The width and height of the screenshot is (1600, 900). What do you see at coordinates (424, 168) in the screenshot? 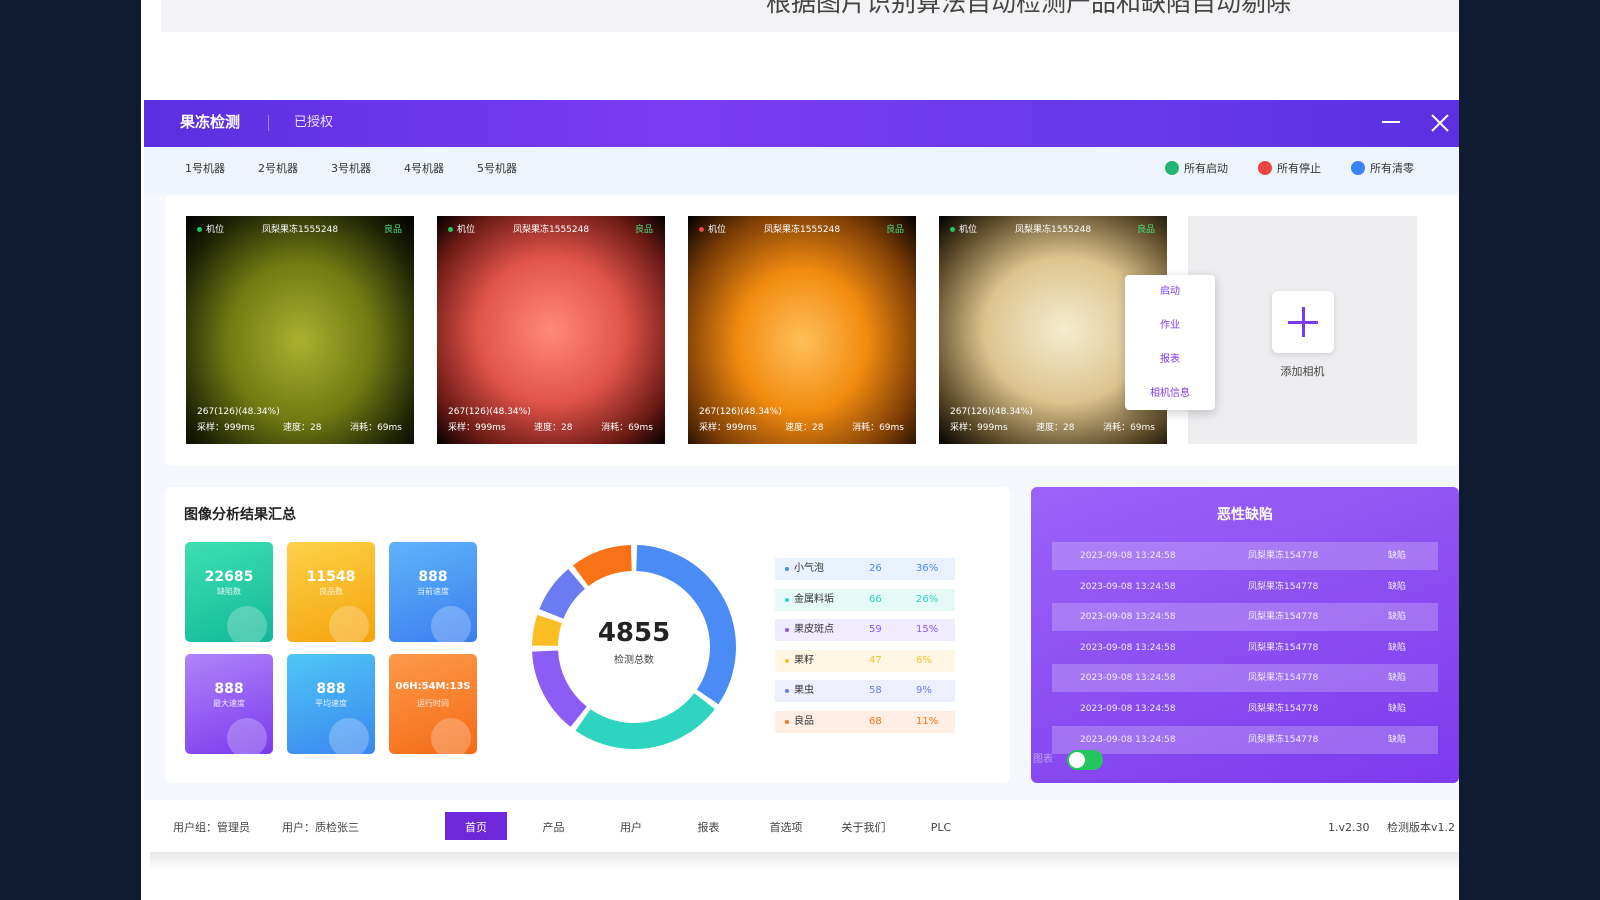
I see `machine-tab: 4号机器` at bounding box center [424, 168].